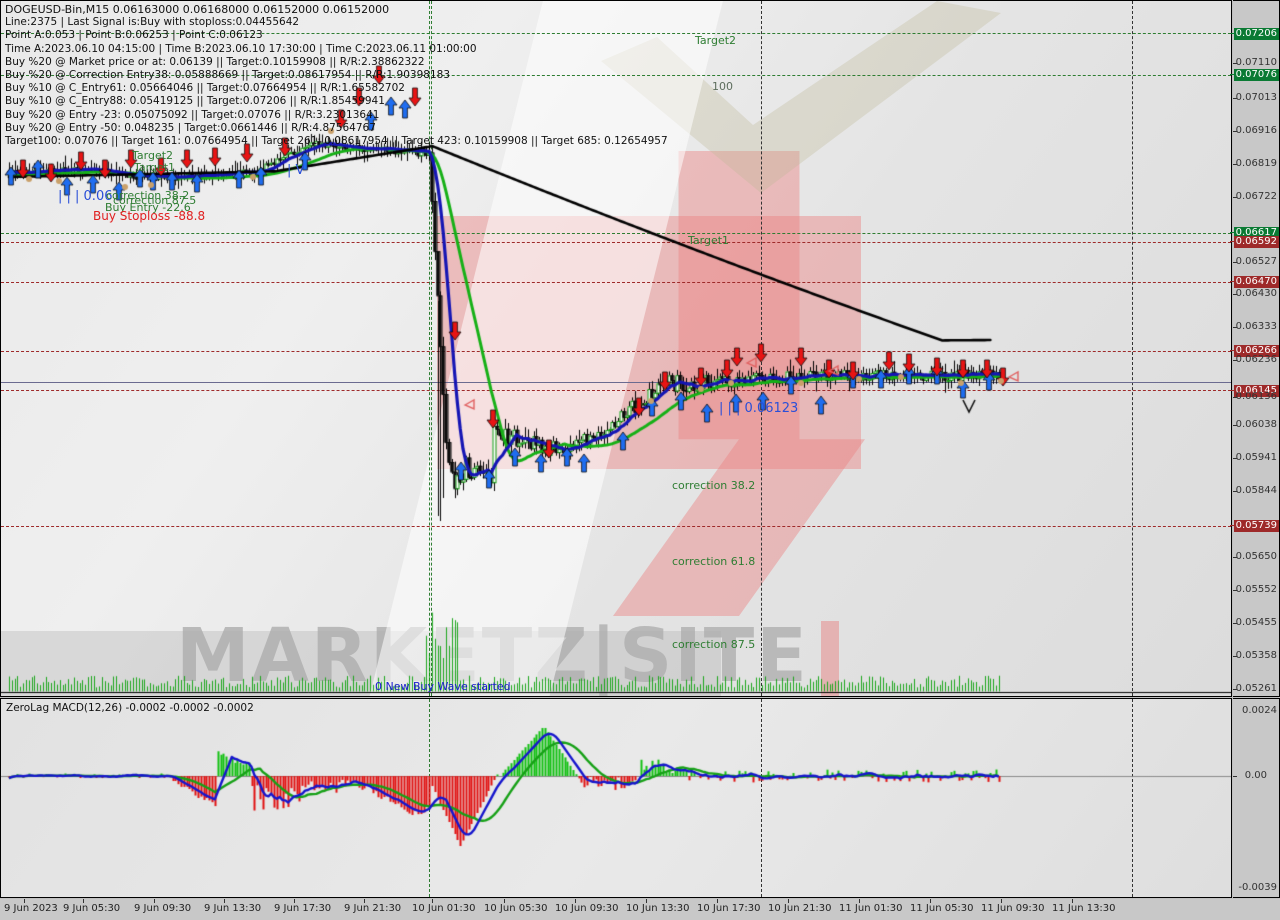  What do you see at coordinates (729, 908) in the screenshot?
I see `time-axis-label: 10 Jun 17:30` at bounding box center [729, 908].